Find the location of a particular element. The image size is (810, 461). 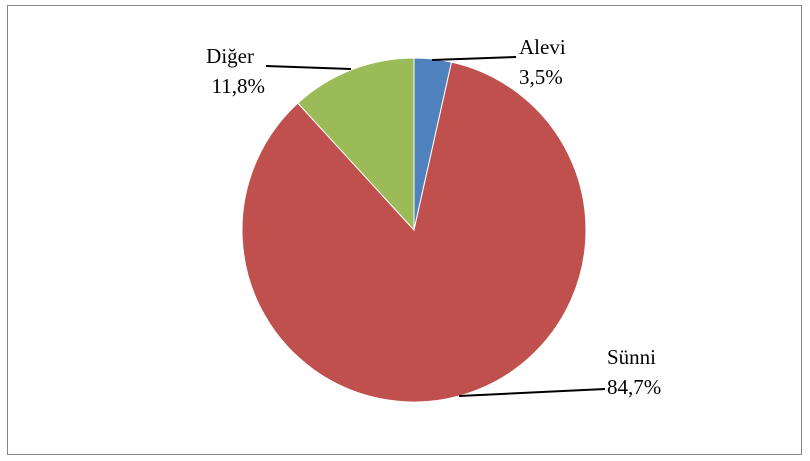

slice-value-sunni: 84,7% is located at coordinates (634, 387).